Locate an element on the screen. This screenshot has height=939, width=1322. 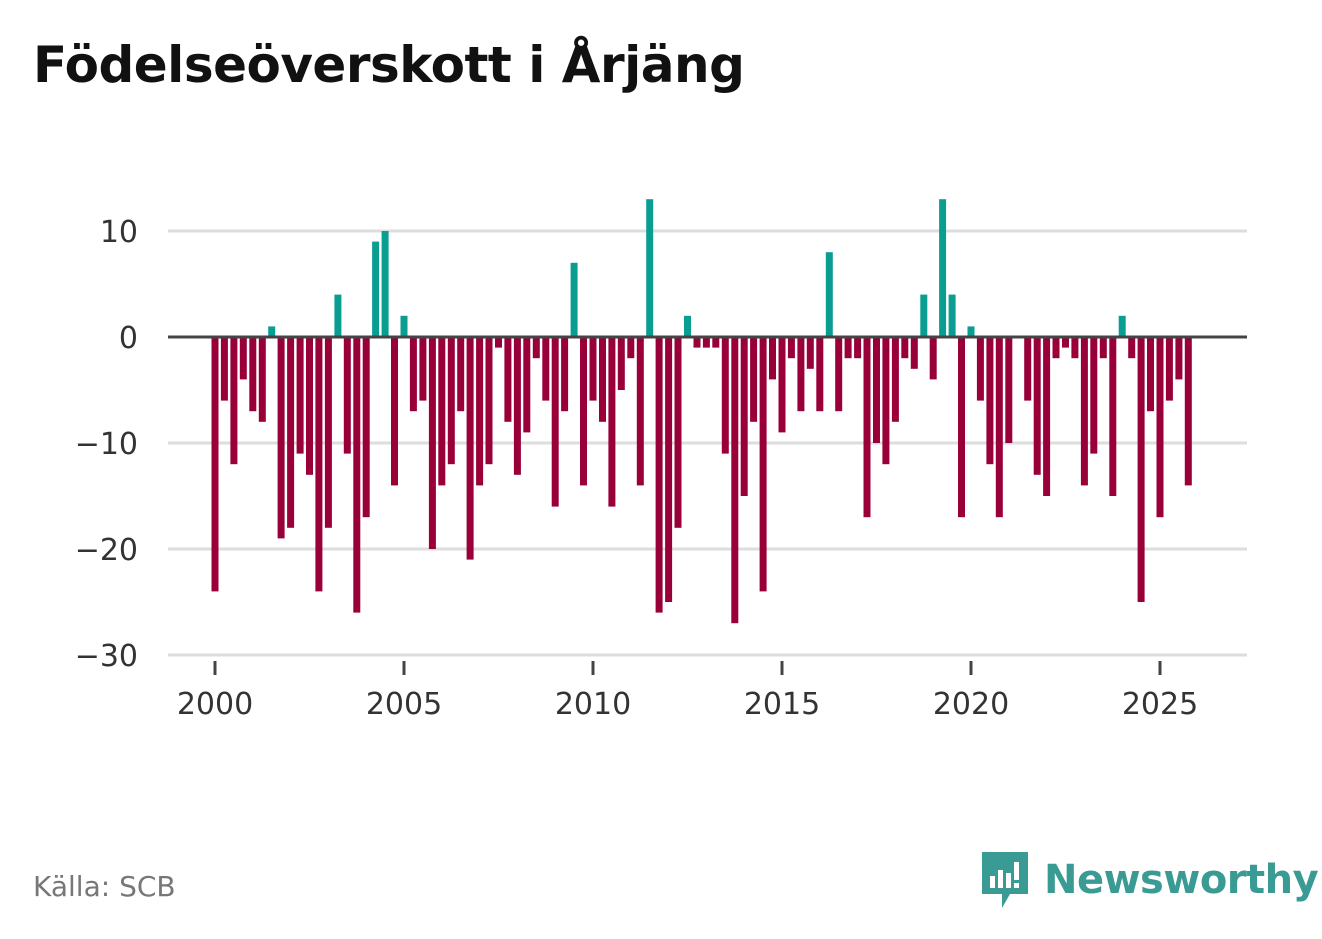
x-tick-label: 2015 is located at coordinates (782, 704).